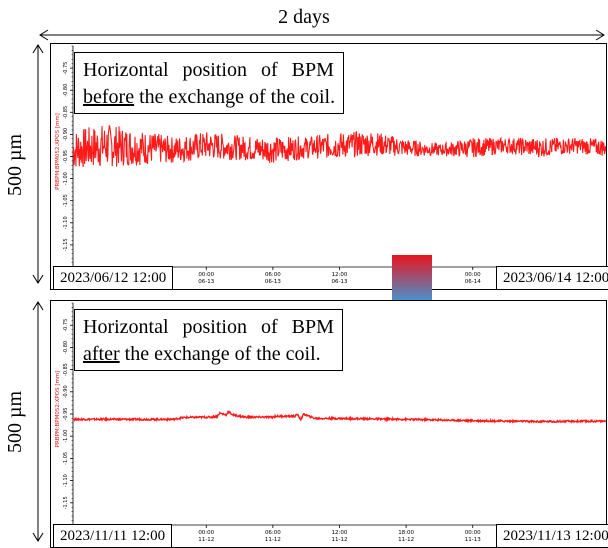 The width and height of the screenshot is (608, 548). I want to click on range-arrow-top, so click(38, 164).